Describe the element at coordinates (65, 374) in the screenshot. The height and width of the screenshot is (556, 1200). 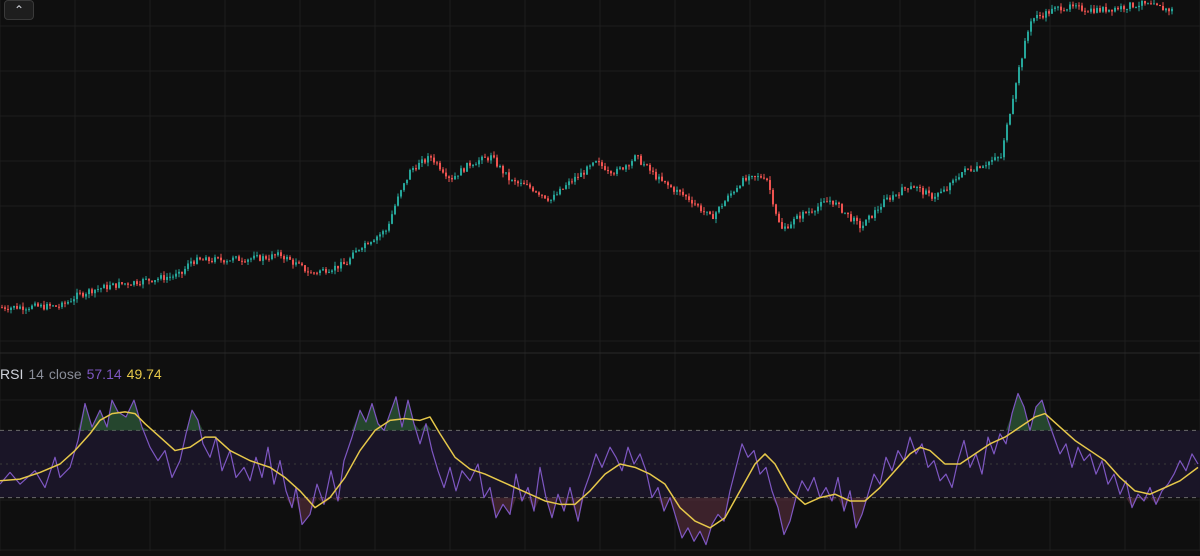
I see `rsi-source: close` at that location.